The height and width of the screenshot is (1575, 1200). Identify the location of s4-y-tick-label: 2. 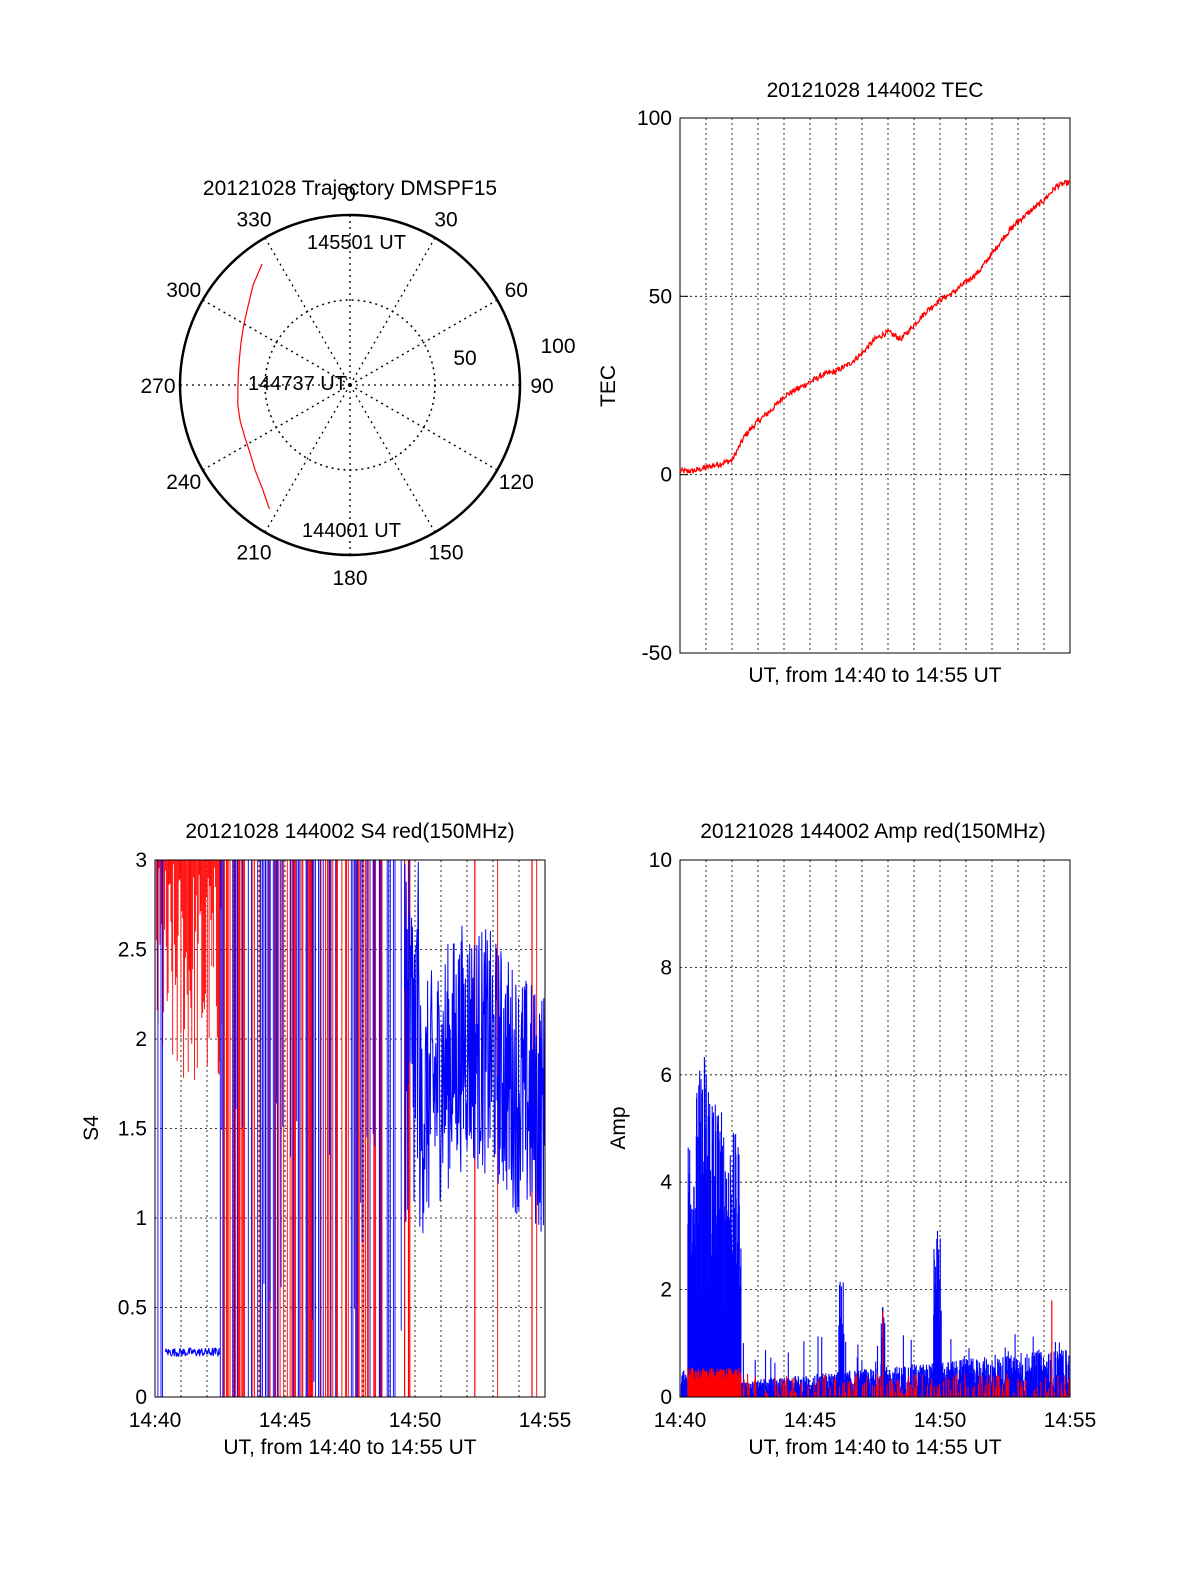
(141, 1039).